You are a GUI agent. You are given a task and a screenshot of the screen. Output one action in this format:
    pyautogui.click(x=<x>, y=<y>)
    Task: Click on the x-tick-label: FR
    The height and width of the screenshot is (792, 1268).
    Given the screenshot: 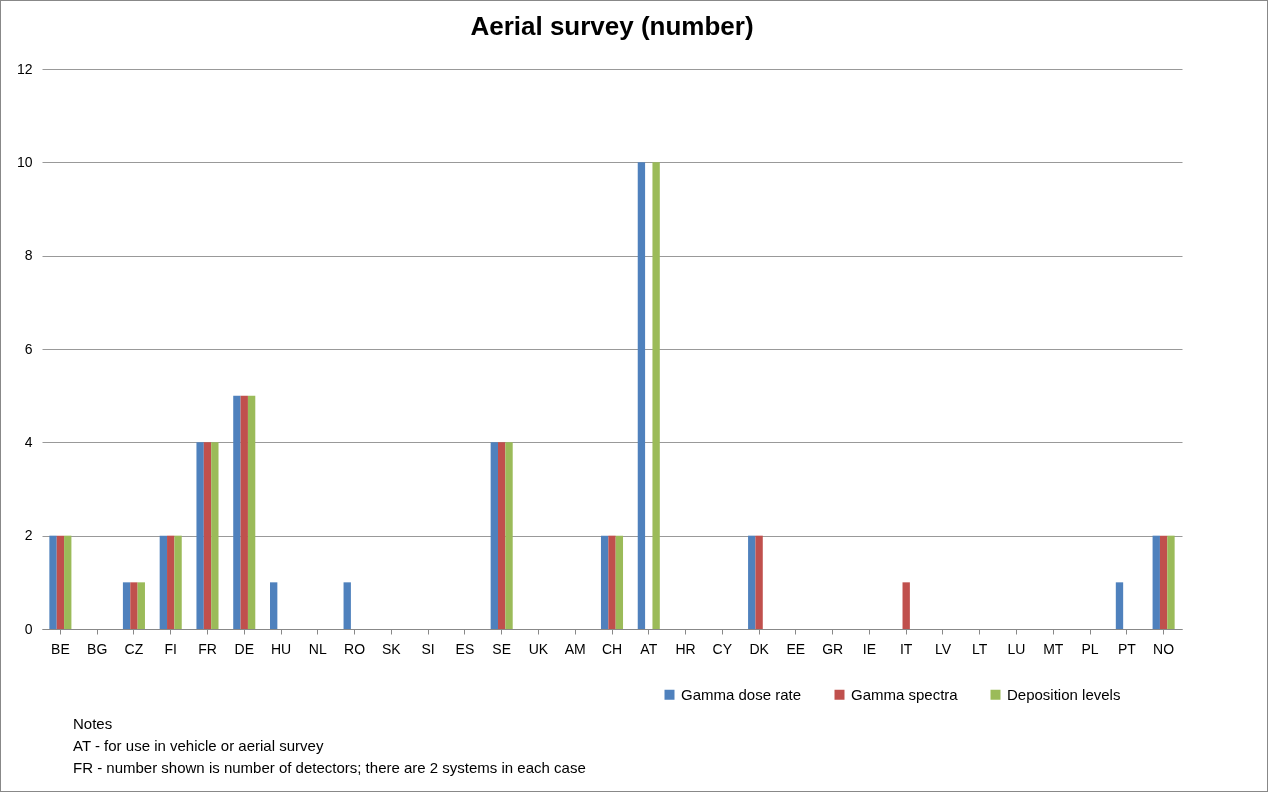 What is the action you would take?
    pyautogui.click(x=207, y=648)
    